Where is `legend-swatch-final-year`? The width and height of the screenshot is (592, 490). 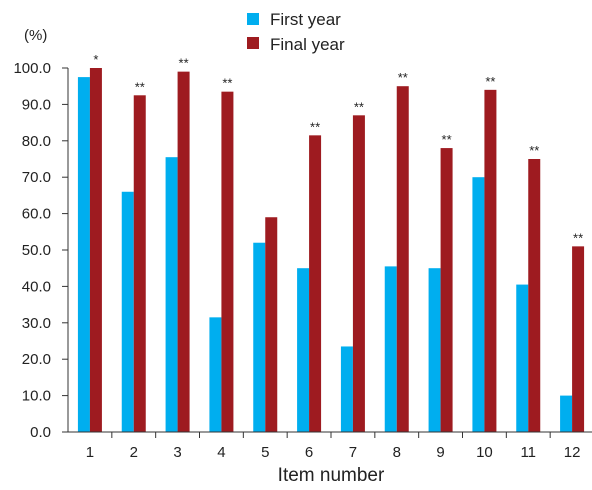 legend-swatch-final-year is located at coordinates (253, 43).